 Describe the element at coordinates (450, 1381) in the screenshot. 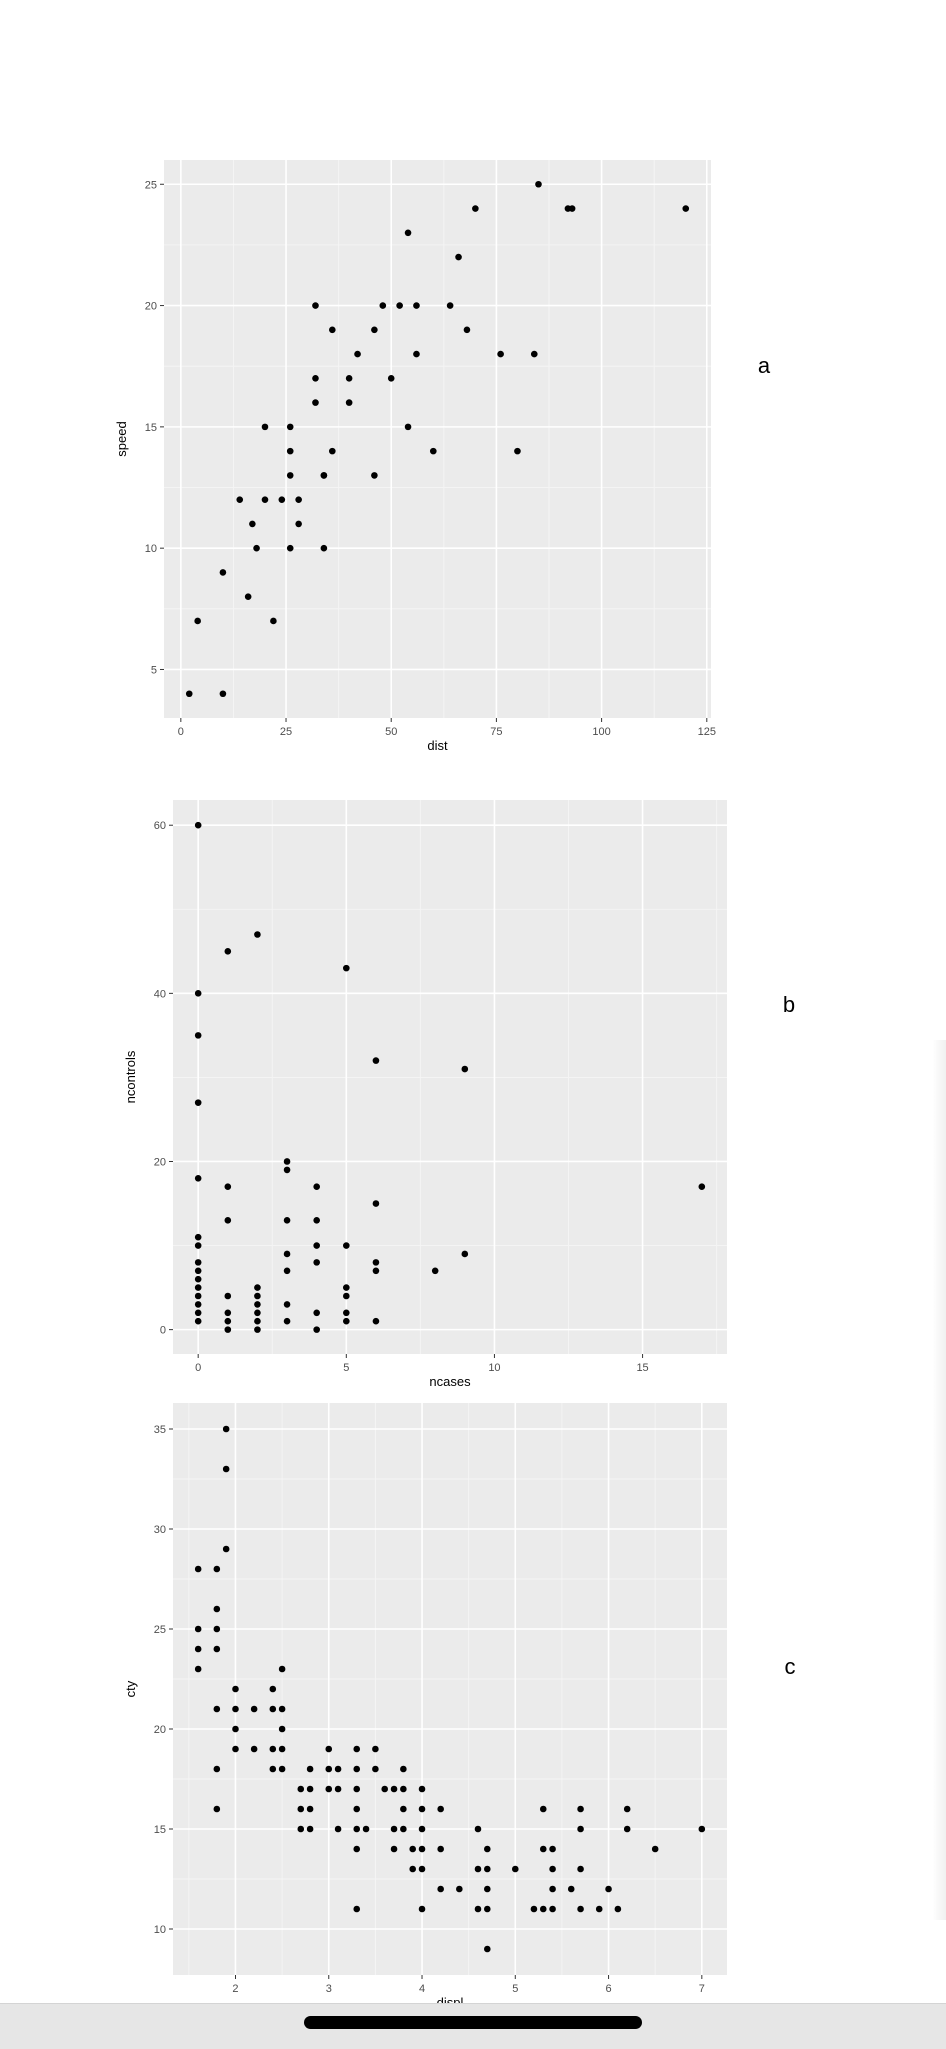

I see `x-axis-title: ncases` at that location.